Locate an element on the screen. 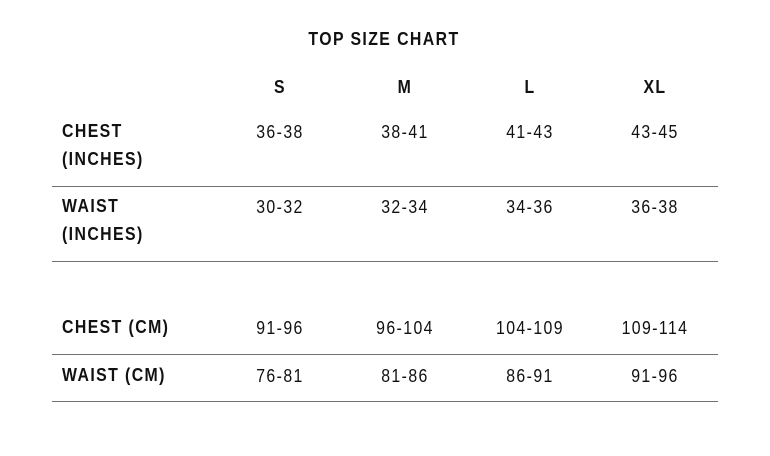 The image size is (770, 456). table-cell: 32-34 is located at coordinates (405, 207).